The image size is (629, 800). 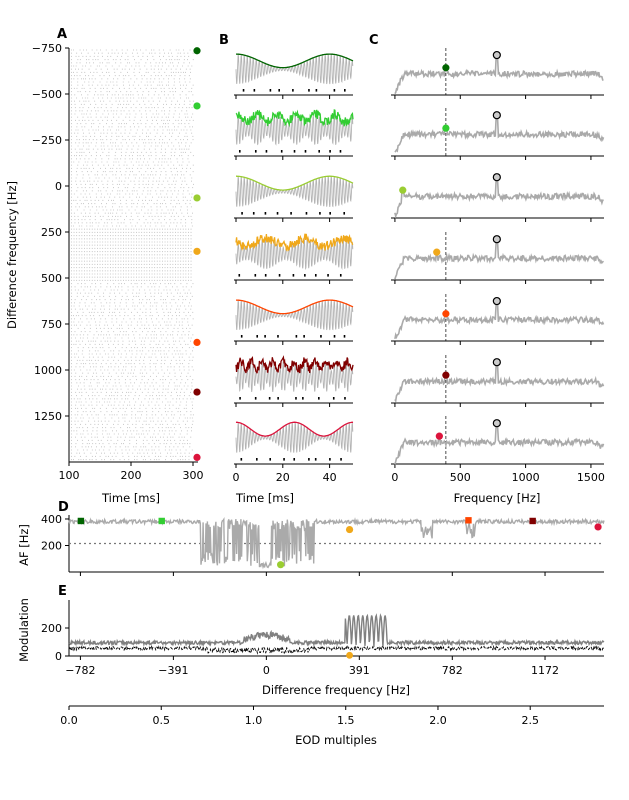 What do you see at coordinates (63, 507) in the screenshot?
I see `panel-letter: D` at bounding box center [63, 507].